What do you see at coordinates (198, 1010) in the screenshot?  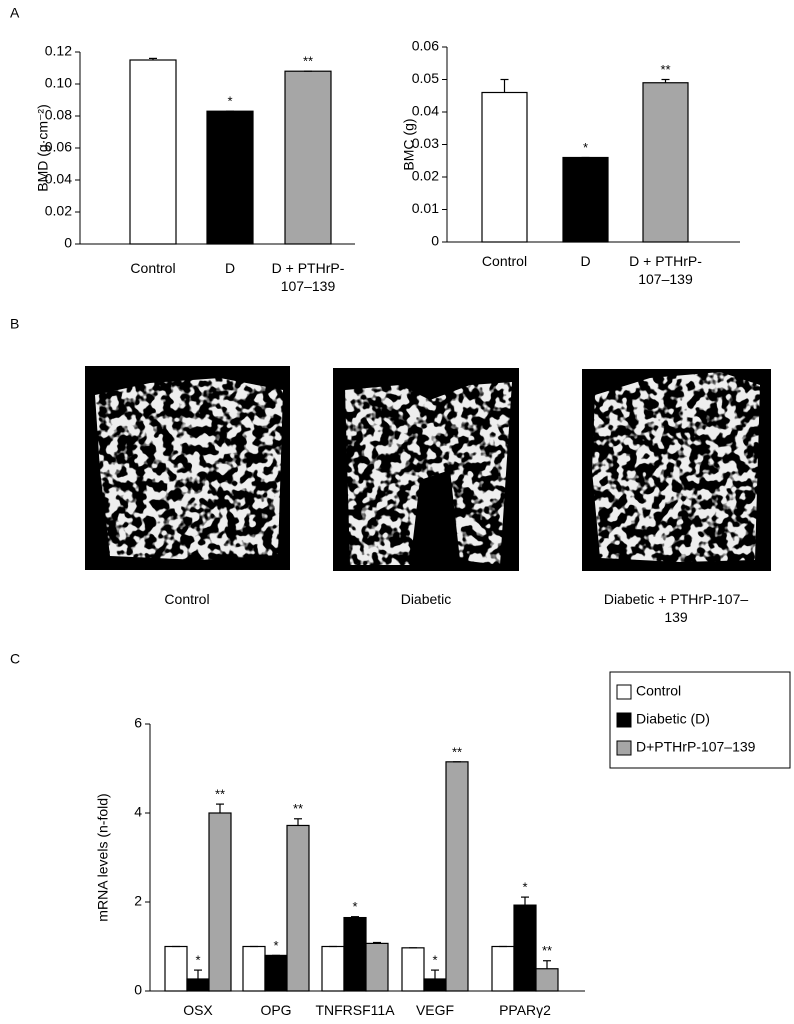 I see `x-tick-label: OSX` at bounding box center [198, 1010].